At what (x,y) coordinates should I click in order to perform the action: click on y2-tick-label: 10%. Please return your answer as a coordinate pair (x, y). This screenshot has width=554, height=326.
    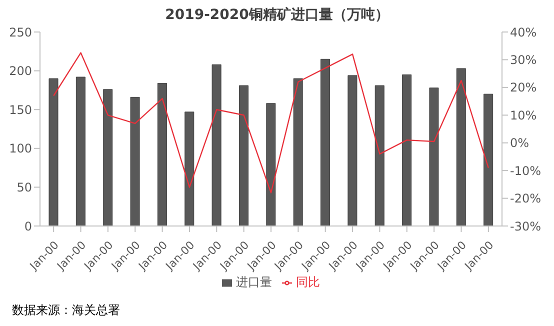
    Looking at the image, I should click on (523, 115).